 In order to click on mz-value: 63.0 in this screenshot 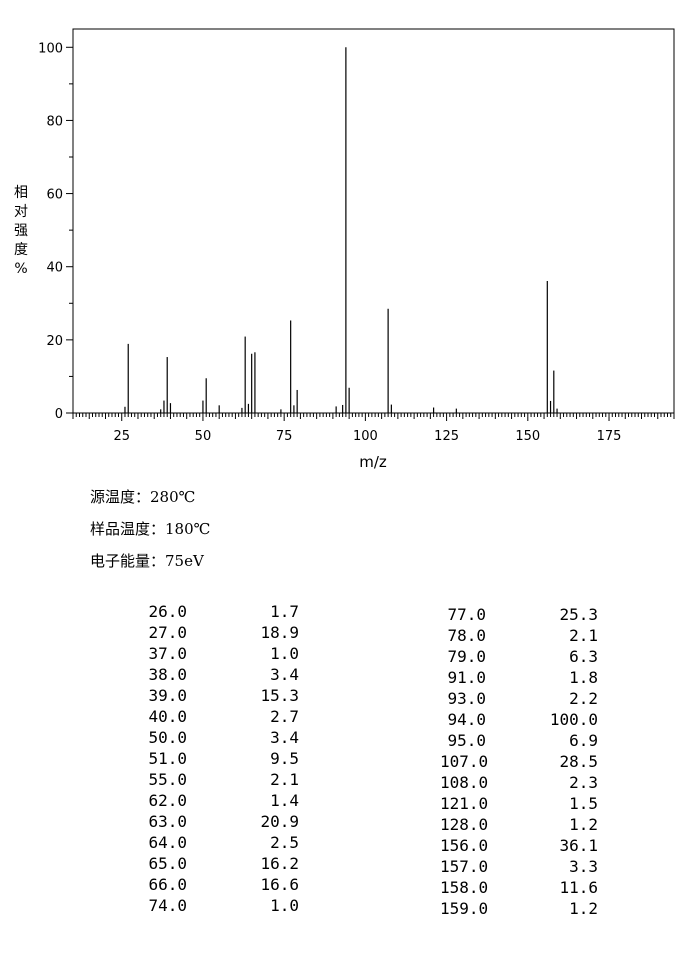, I will do `click(167, 821)`.